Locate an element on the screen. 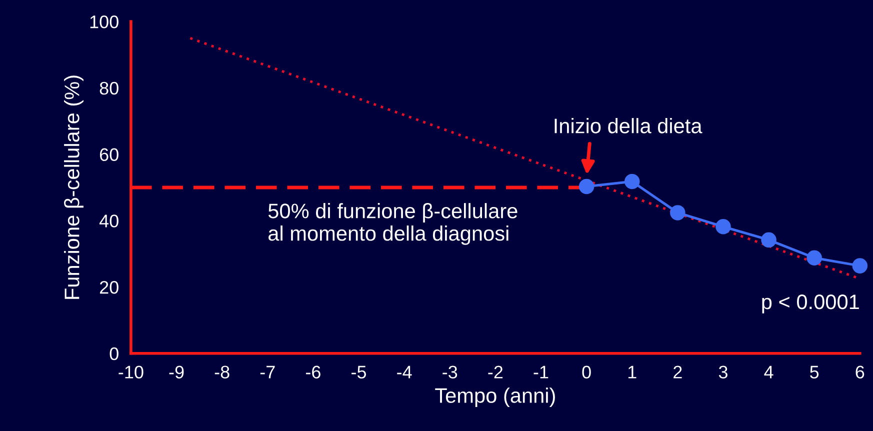  x-tick-label: -9 is located at coordinates (176, 372).